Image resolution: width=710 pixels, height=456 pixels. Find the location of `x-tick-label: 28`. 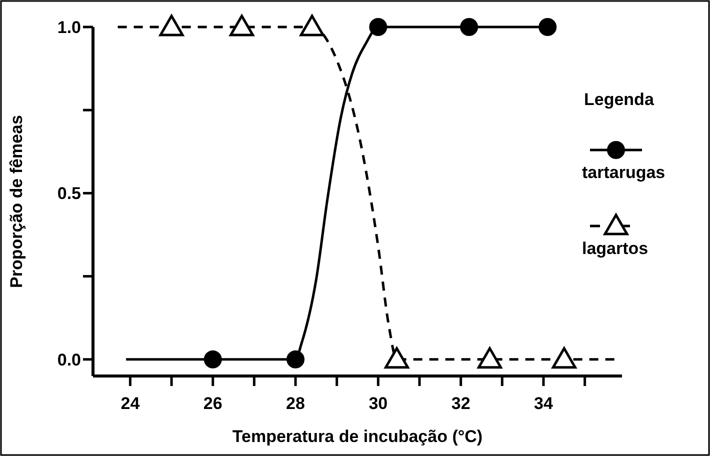

x-tick-label: 28 is located at coordinates (295, 403).